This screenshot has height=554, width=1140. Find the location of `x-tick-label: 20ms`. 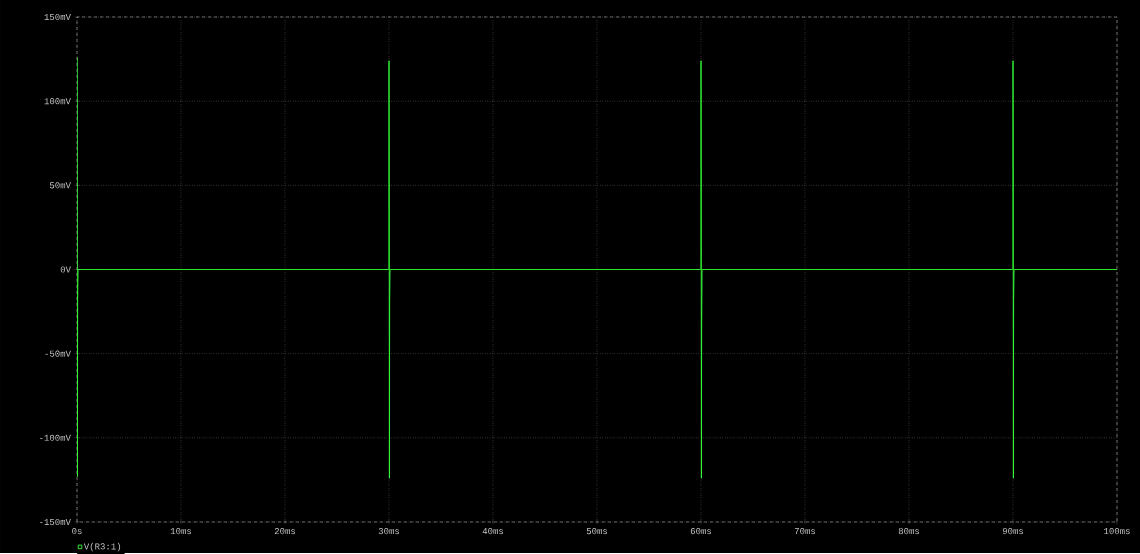

x-tick-label: 20ms is located at coordinates (285, 531).